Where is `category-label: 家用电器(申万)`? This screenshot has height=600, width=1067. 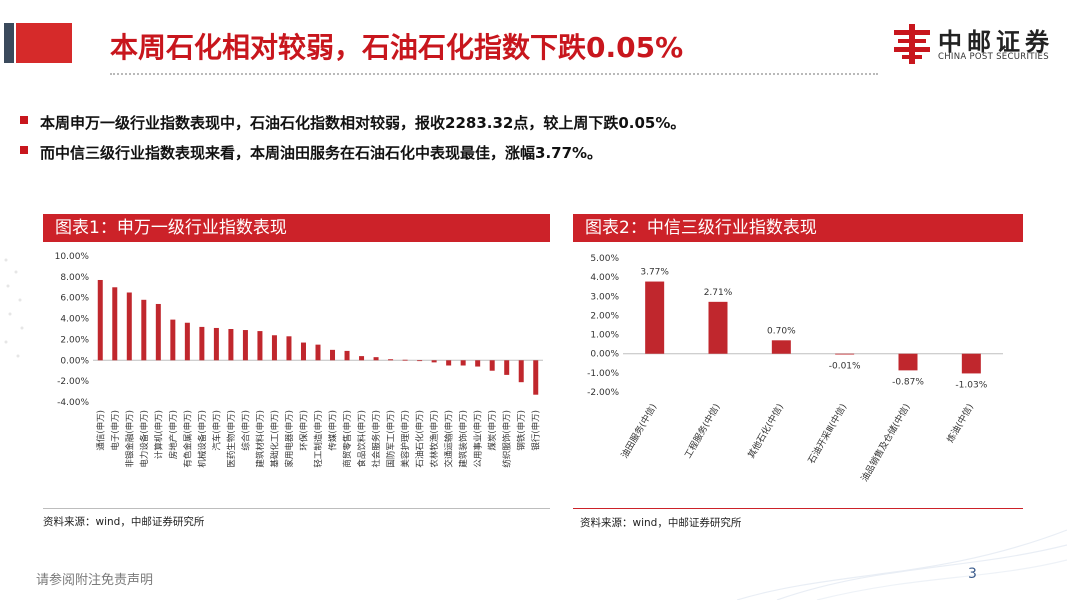
category-label: 家用电器(申万) is located at coordinates (289, 439).